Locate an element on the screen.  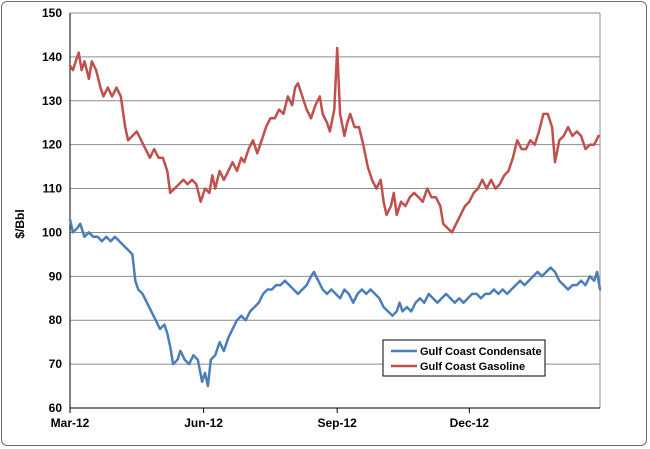
x-tick-label: Mar-12 is located at coordinates (70, 423).